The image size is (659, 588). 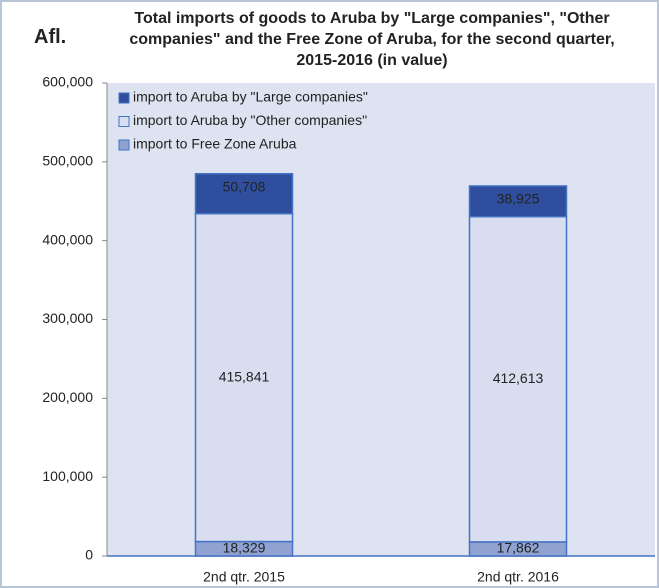 I want to click on legend-label: import to Aruba by "Large companies", so click(x=250, y=97).